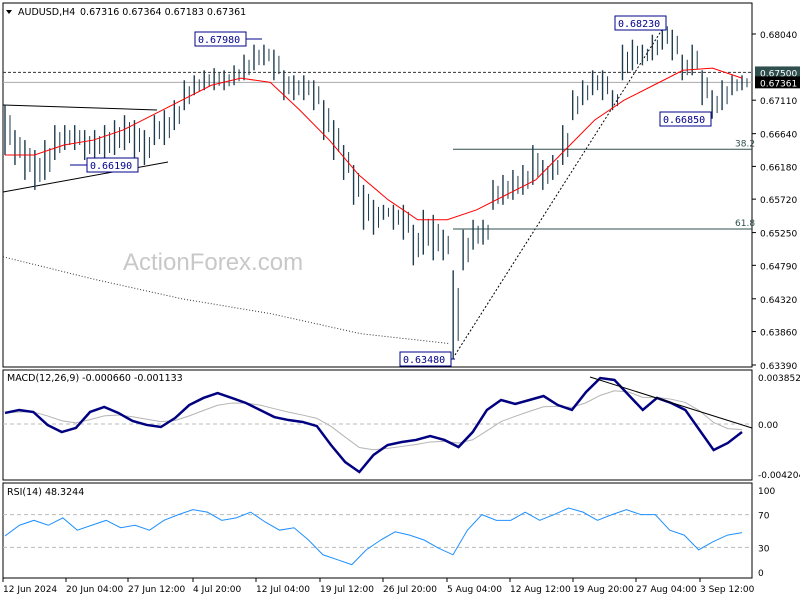 This screenshot has height=600, width=800. I want to click on fib-label: 61.8, so click(745, 224).